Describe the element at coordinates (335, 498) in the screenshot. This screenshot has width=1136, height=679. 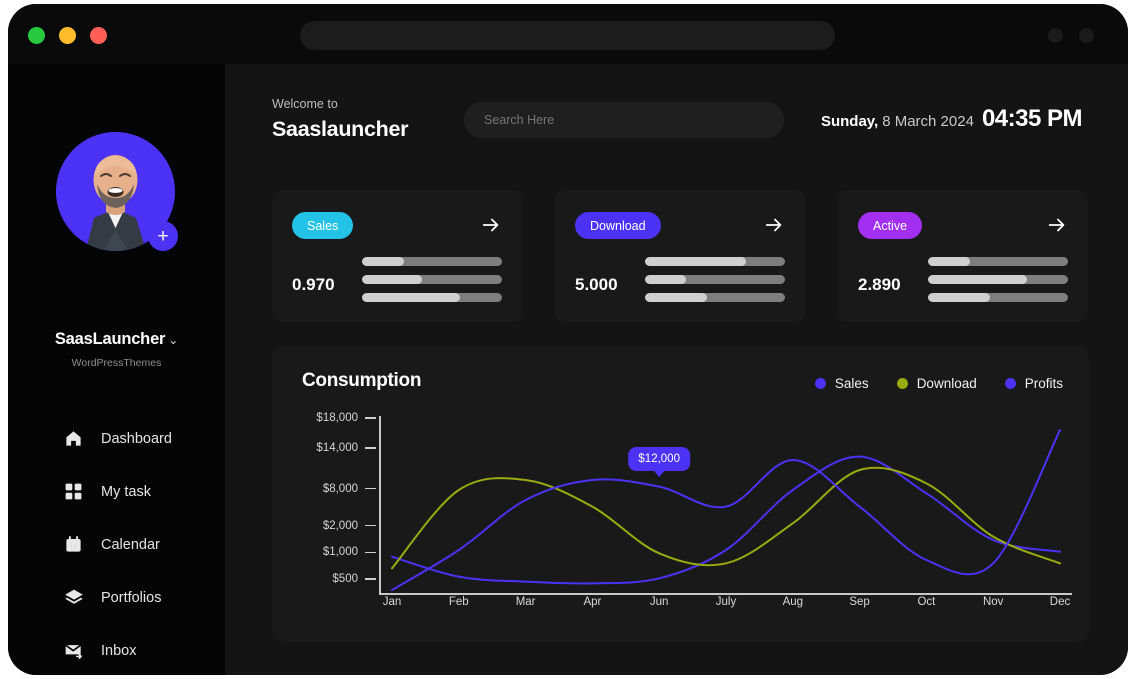
I see `chart-y-axis: $18,000 $14,000 $8,000 $2,000 $1,000 $500` at that location.